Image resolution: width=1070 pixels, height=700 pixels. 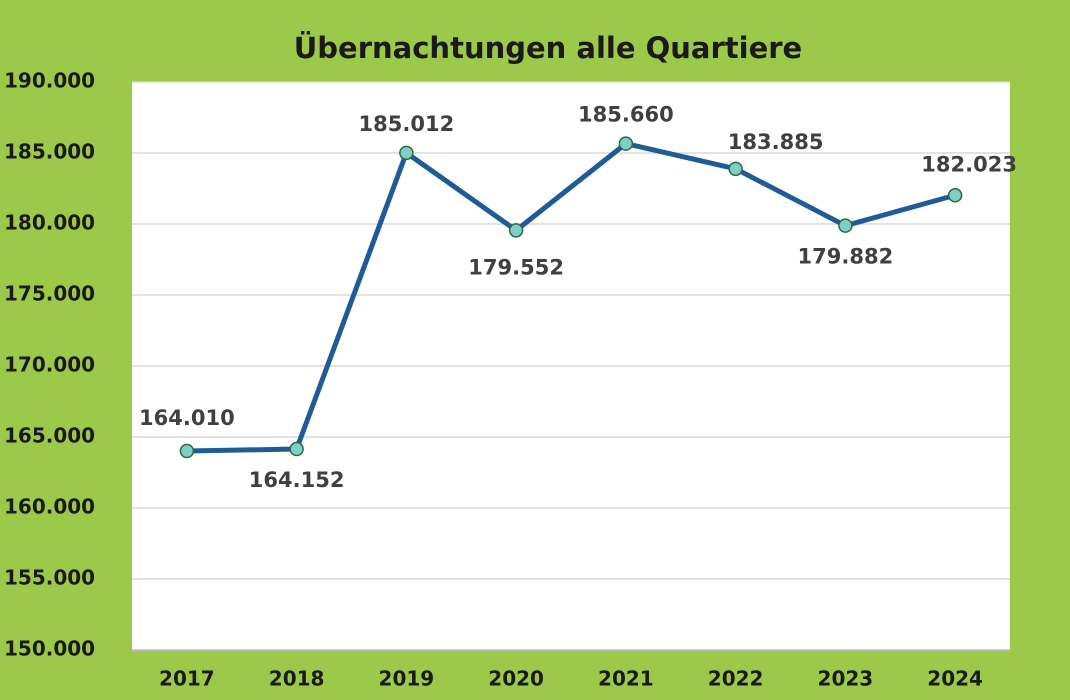 What do you see at coordinates (516, 679) in the screenshot?
I see `x-tick-label: 2020` at bounding box center [516, 679].